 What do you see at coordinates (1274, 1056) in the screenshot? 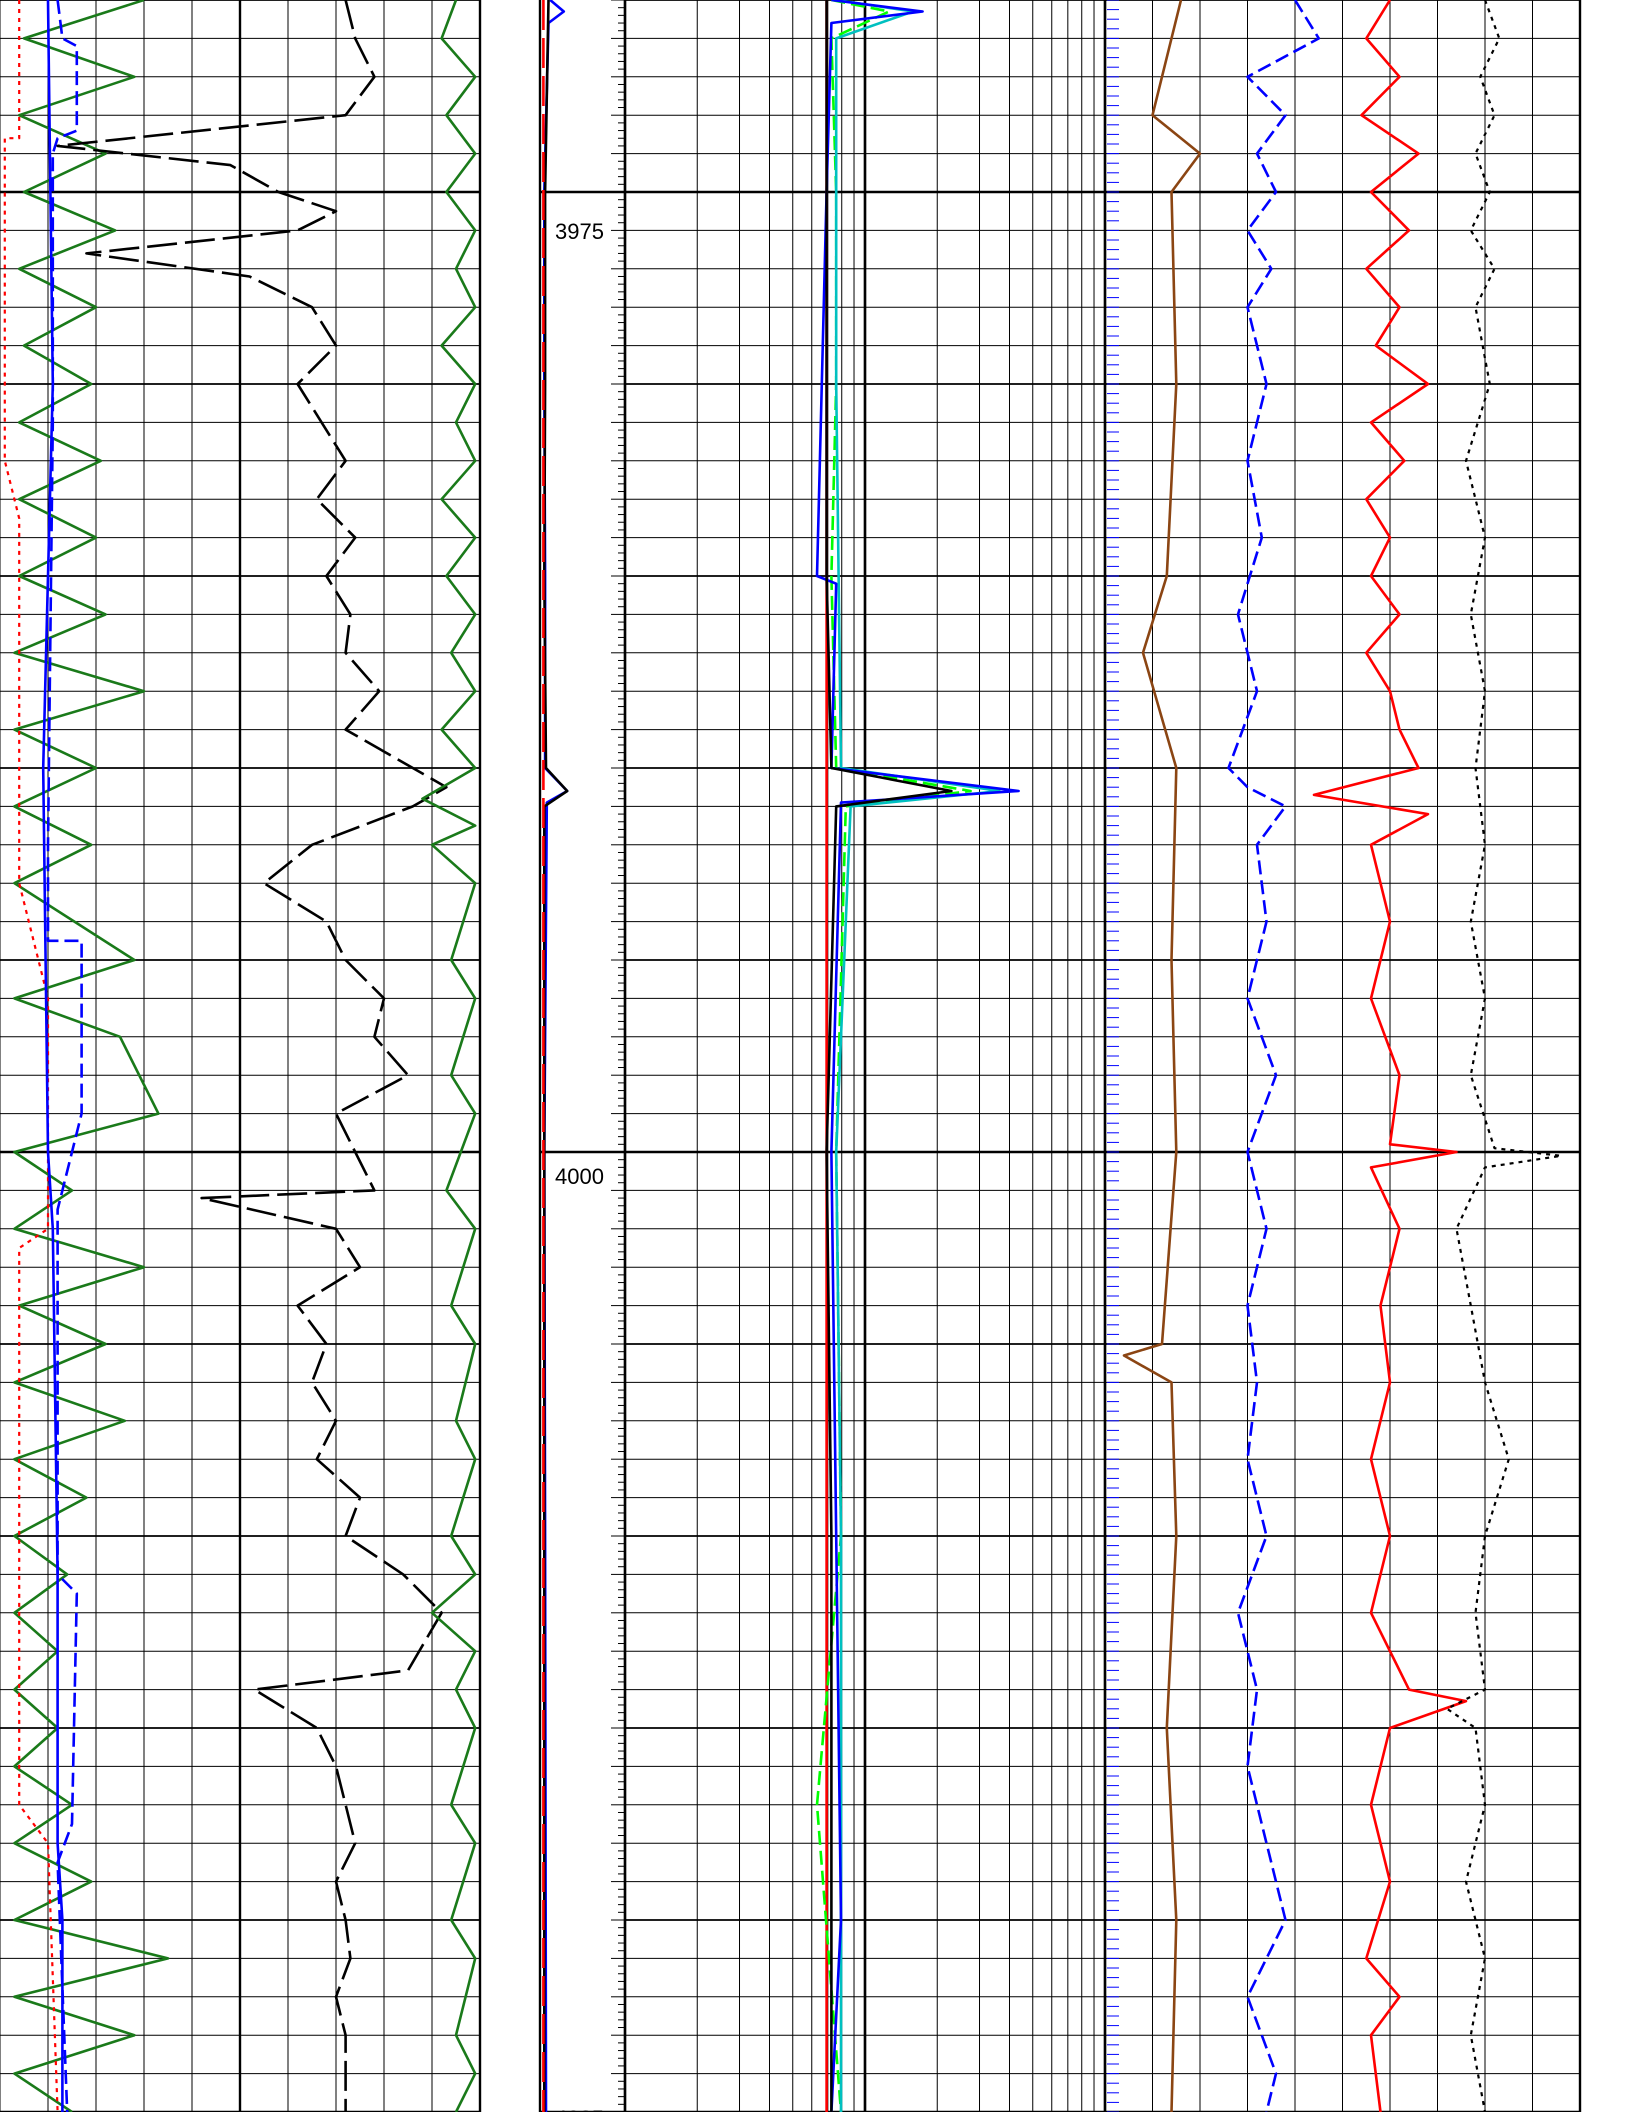
I see `track4-blue-curve` at bounding box center [1274, 1056].